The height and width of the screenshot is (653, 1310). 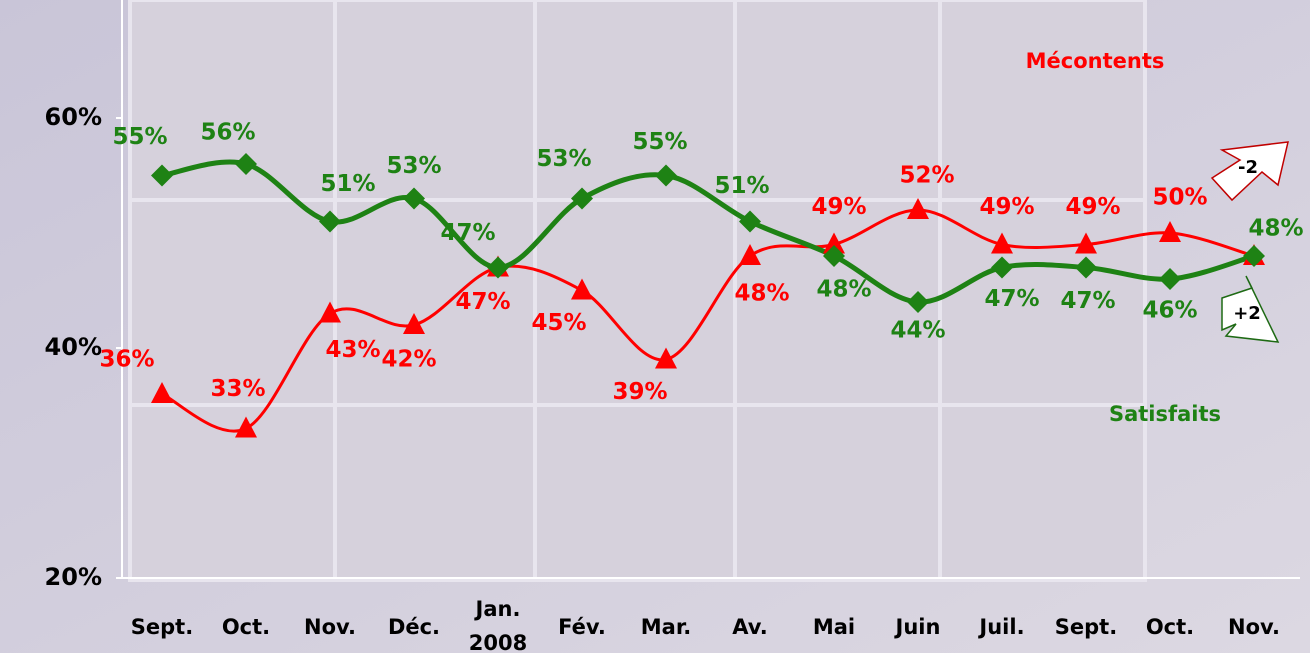 I want to click on annotation: -2, so click(x=1248, y=167).